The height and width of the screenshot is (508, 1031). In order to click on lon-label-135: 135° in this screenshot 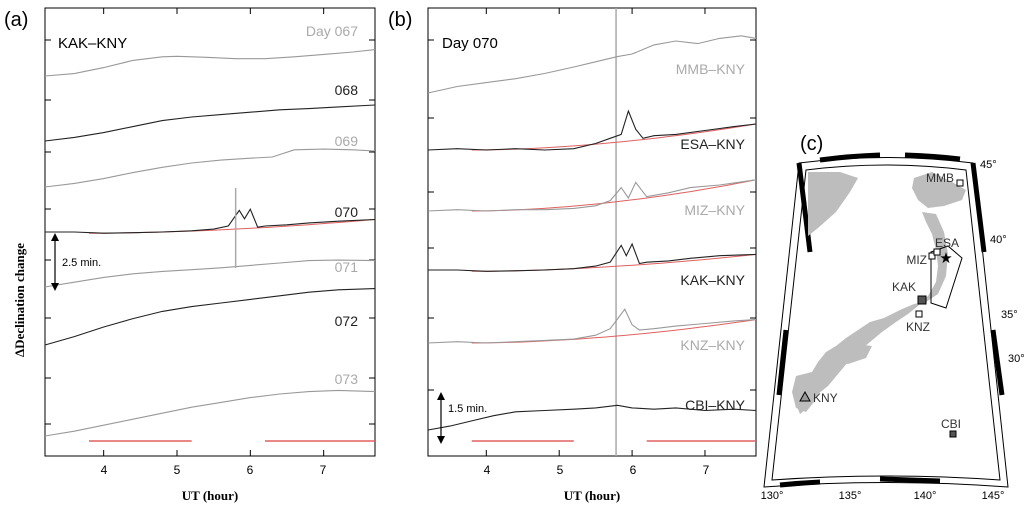, I will do `click(850, 496)`.